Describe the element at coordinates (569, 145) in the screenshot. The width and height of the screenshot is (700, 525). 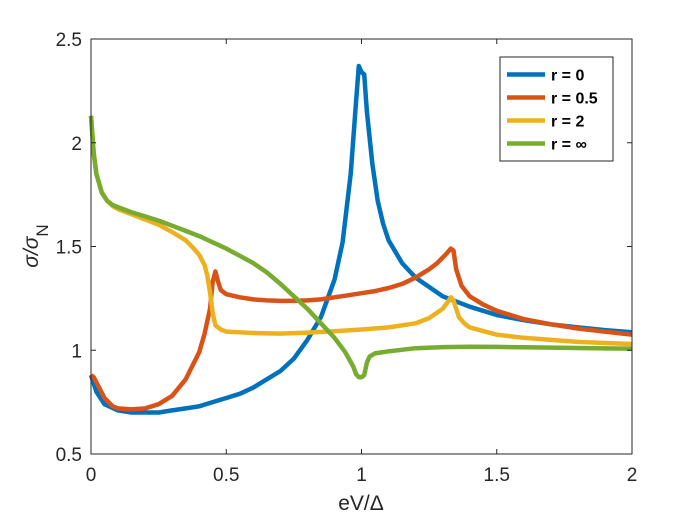
I see `legend-label: r = ∞` at that location.